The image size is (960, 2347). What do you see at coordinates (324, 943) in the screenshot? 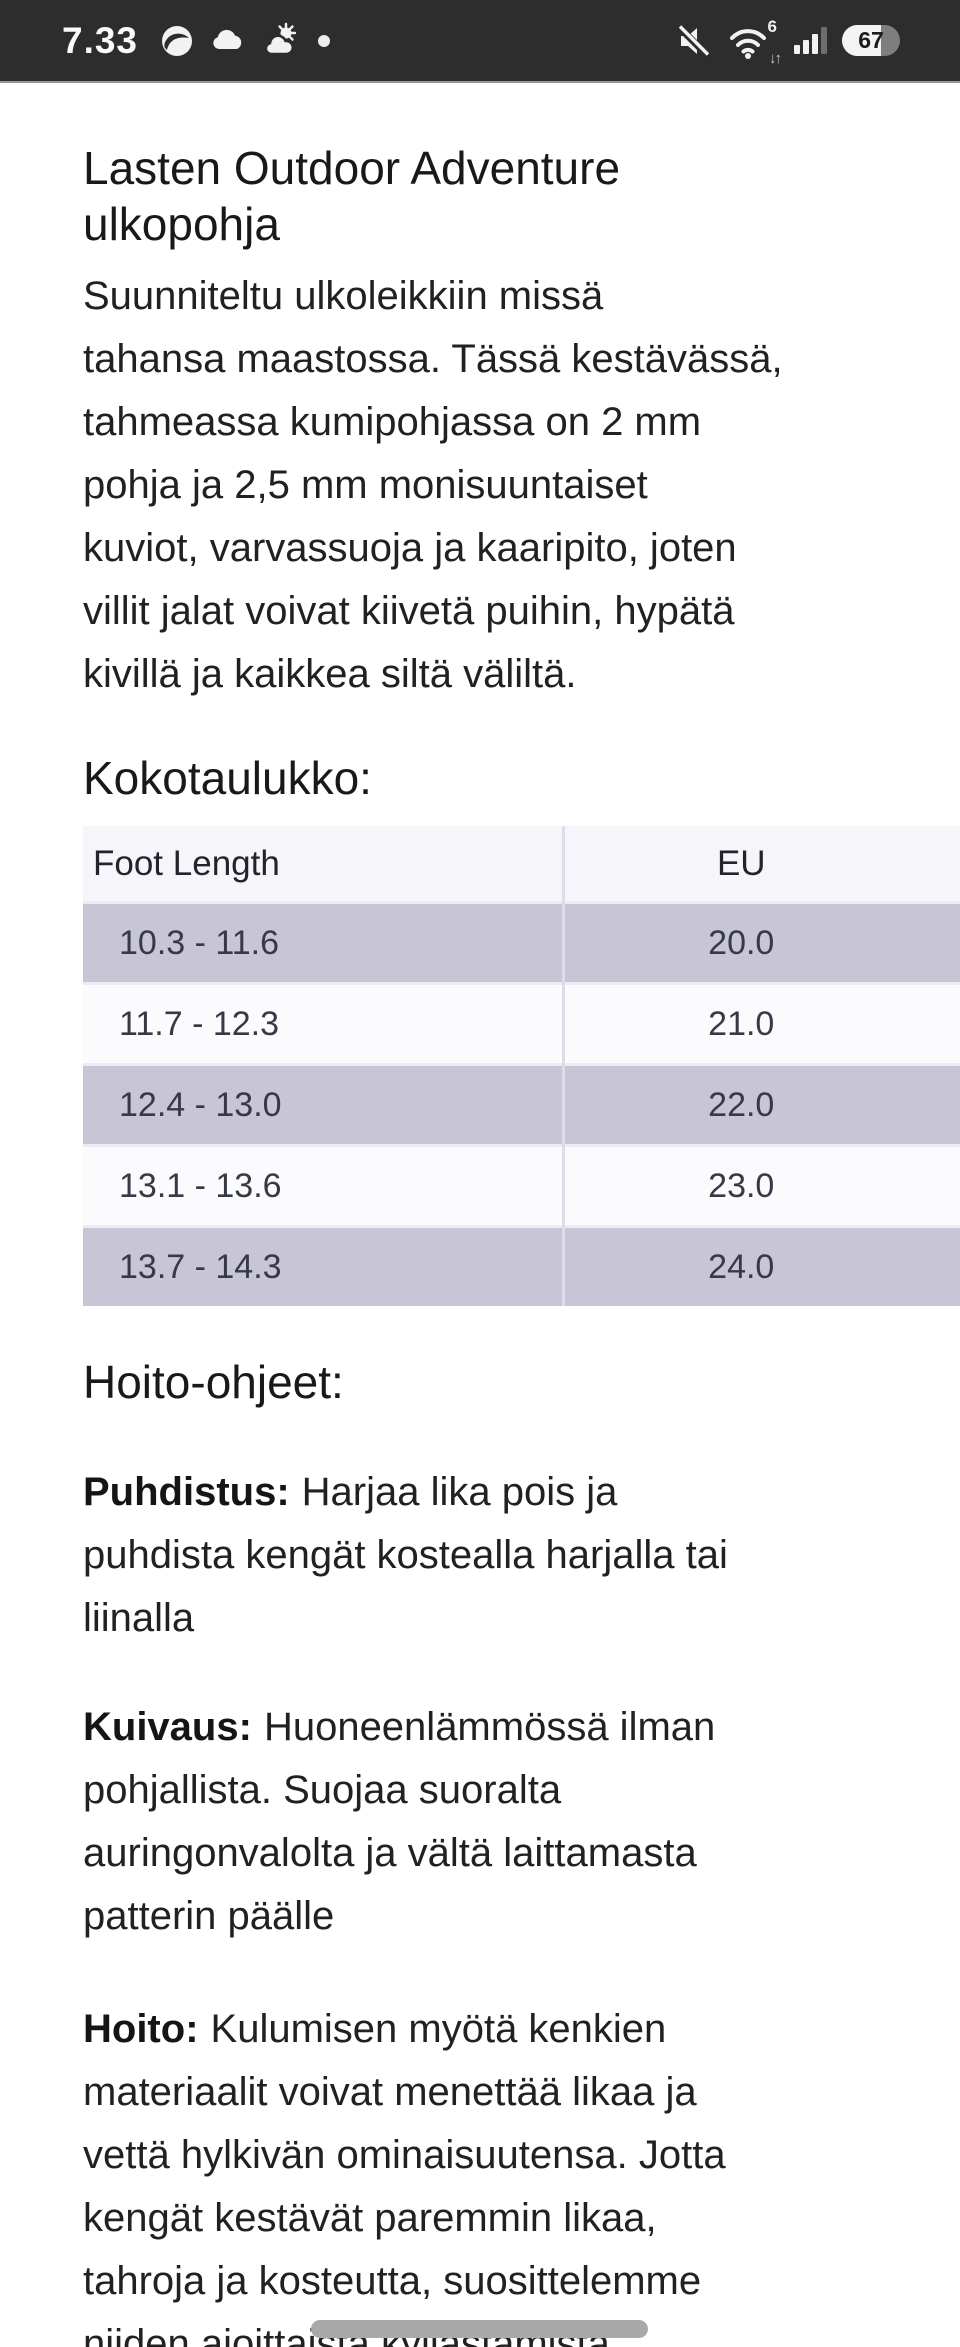
I see `cell-foot-length: 10.3 - 11.6` at bounding box center [324, 943].